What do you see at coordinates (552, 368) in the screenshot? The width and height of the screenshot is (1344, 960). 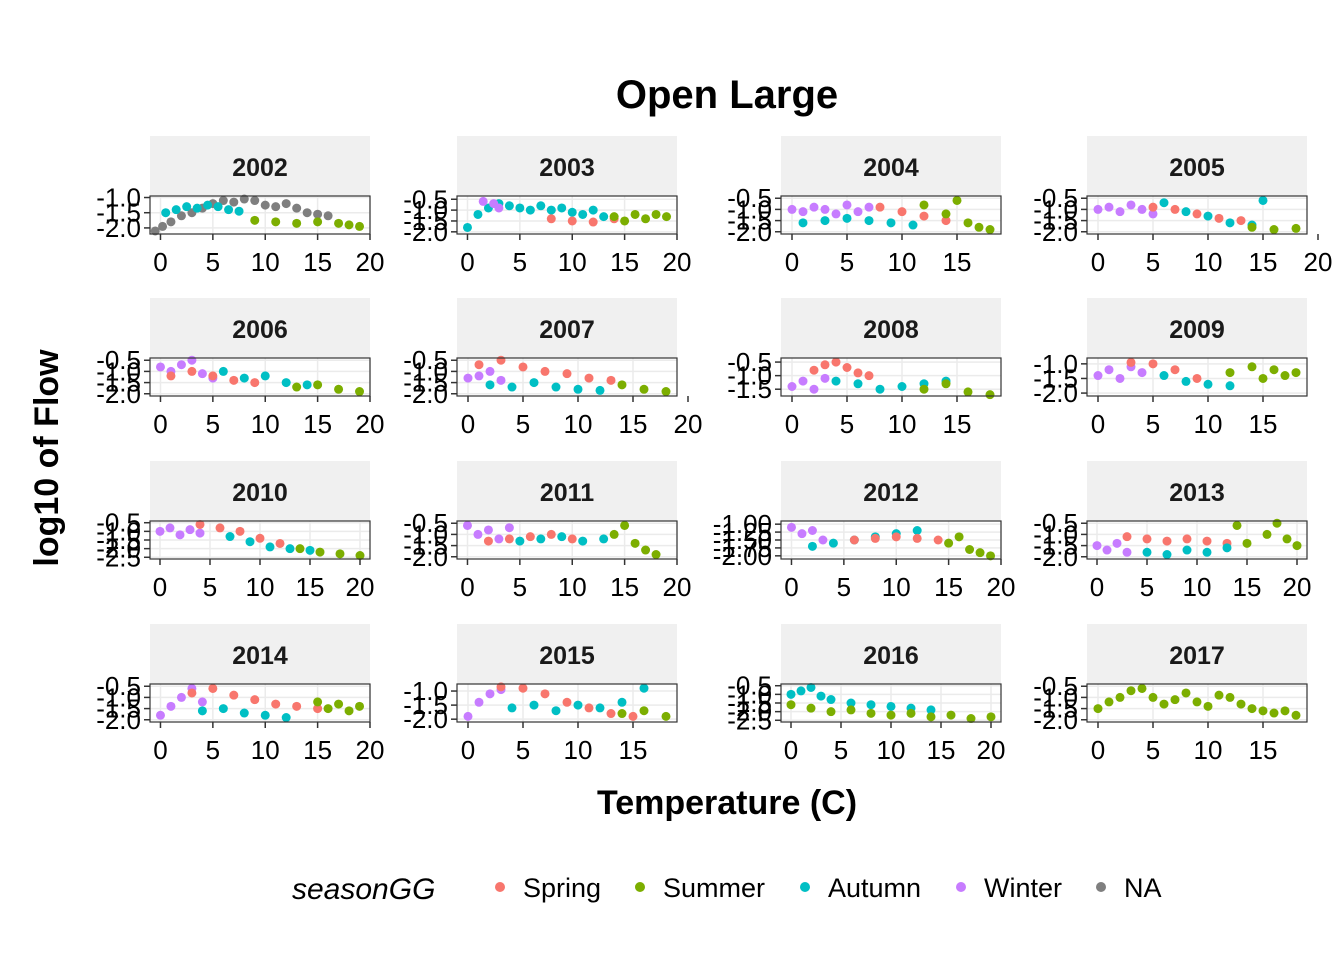 I see `facet-2007: 2007 -0.5-1.0-1.5-2.0 0 5 10 15 20` at bounding box center [552, 368].